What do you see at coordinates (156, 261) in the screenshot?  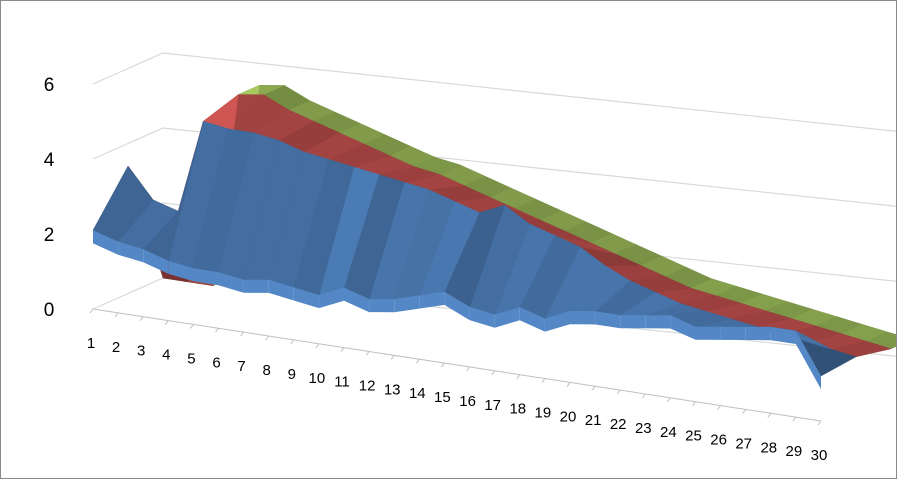 I see `surface-front-edge-c3` at bounding box center [156, 261].